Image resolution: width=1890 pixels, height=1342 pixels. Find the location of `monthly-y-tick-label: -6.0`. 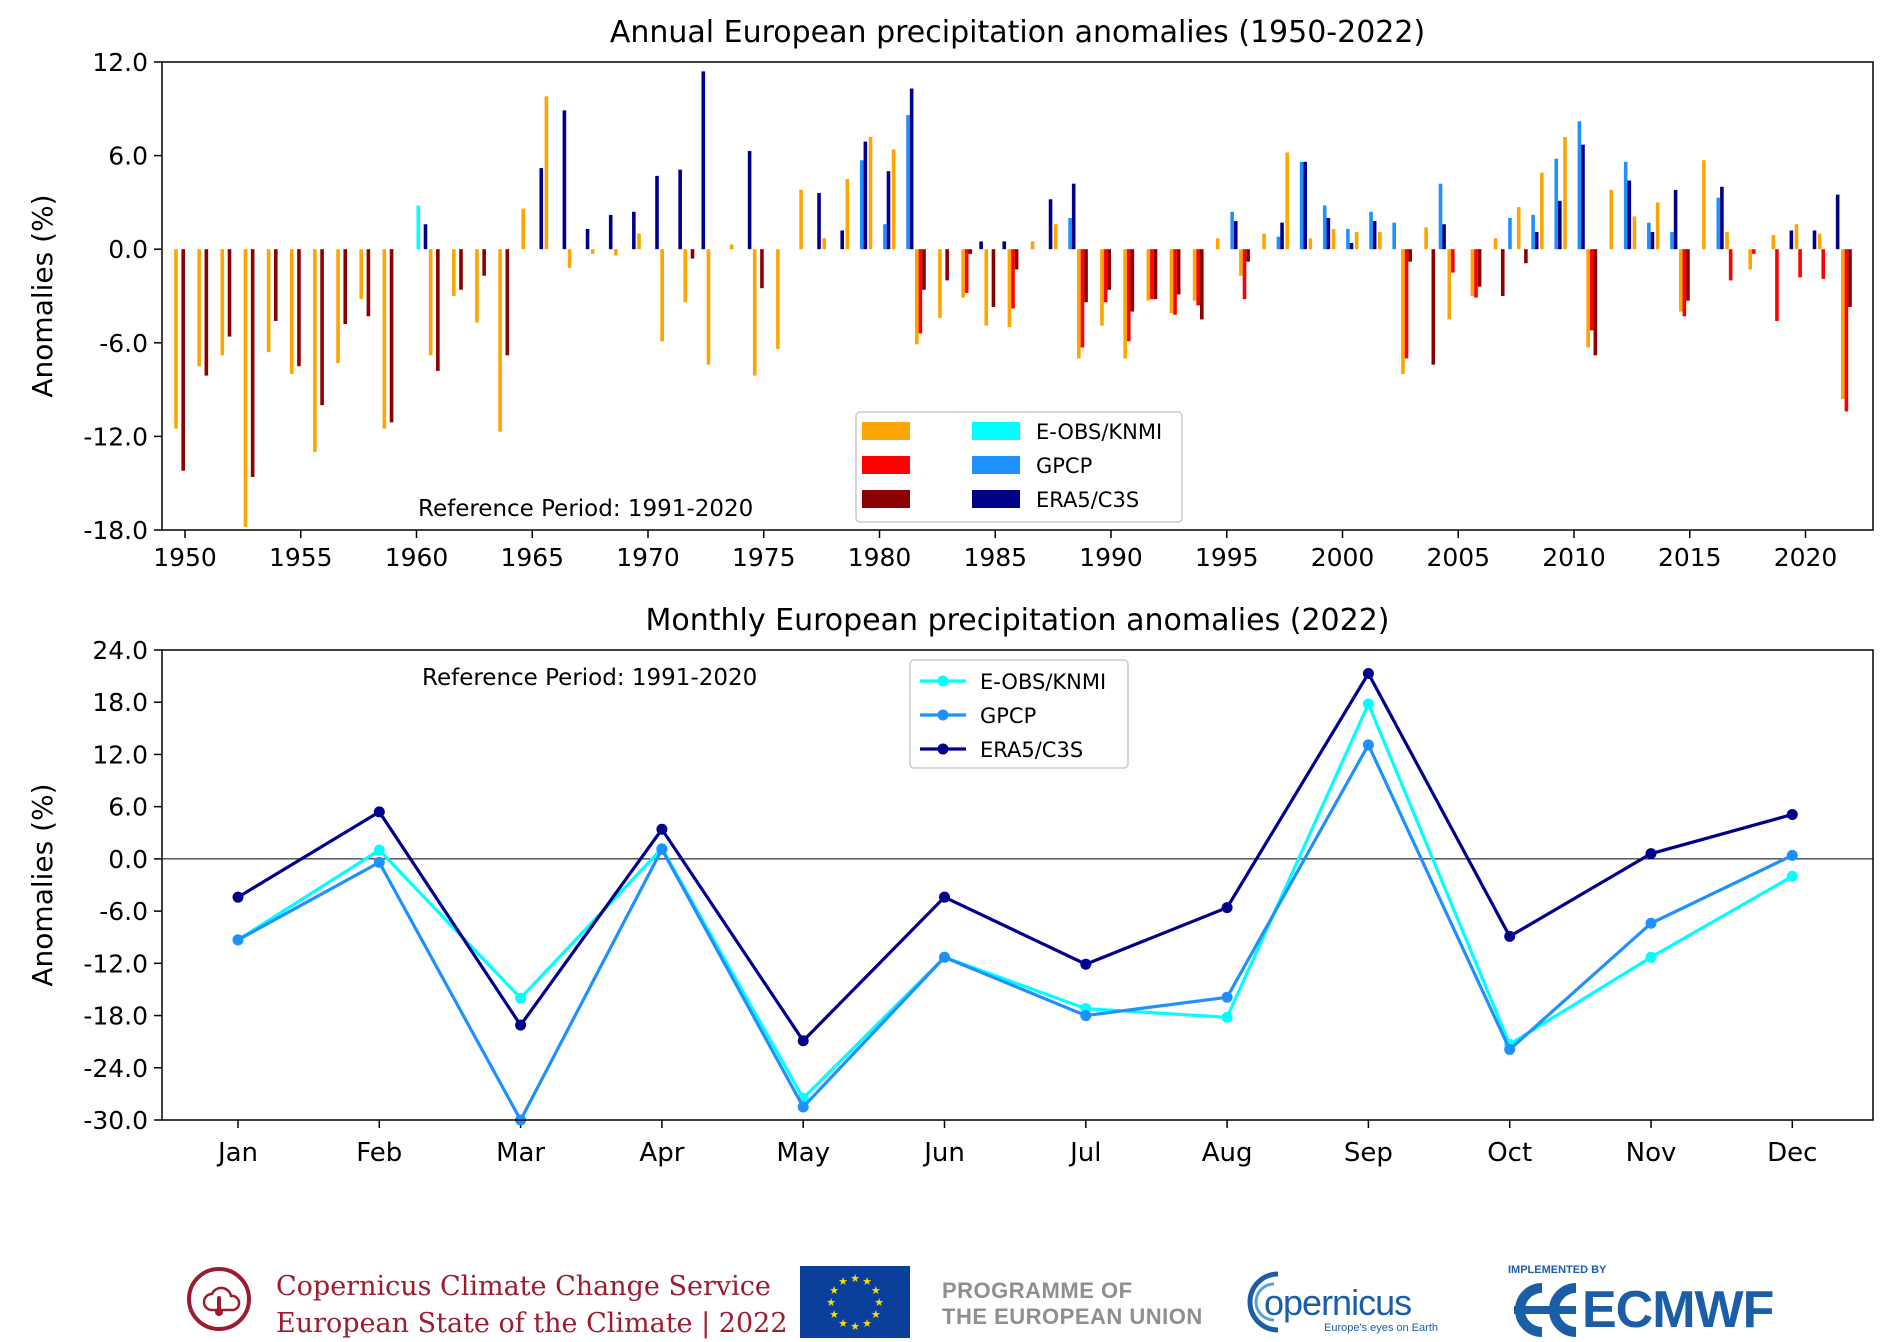

monthly-y-tick-label: -6.0 is located at coordinates (123, 911).